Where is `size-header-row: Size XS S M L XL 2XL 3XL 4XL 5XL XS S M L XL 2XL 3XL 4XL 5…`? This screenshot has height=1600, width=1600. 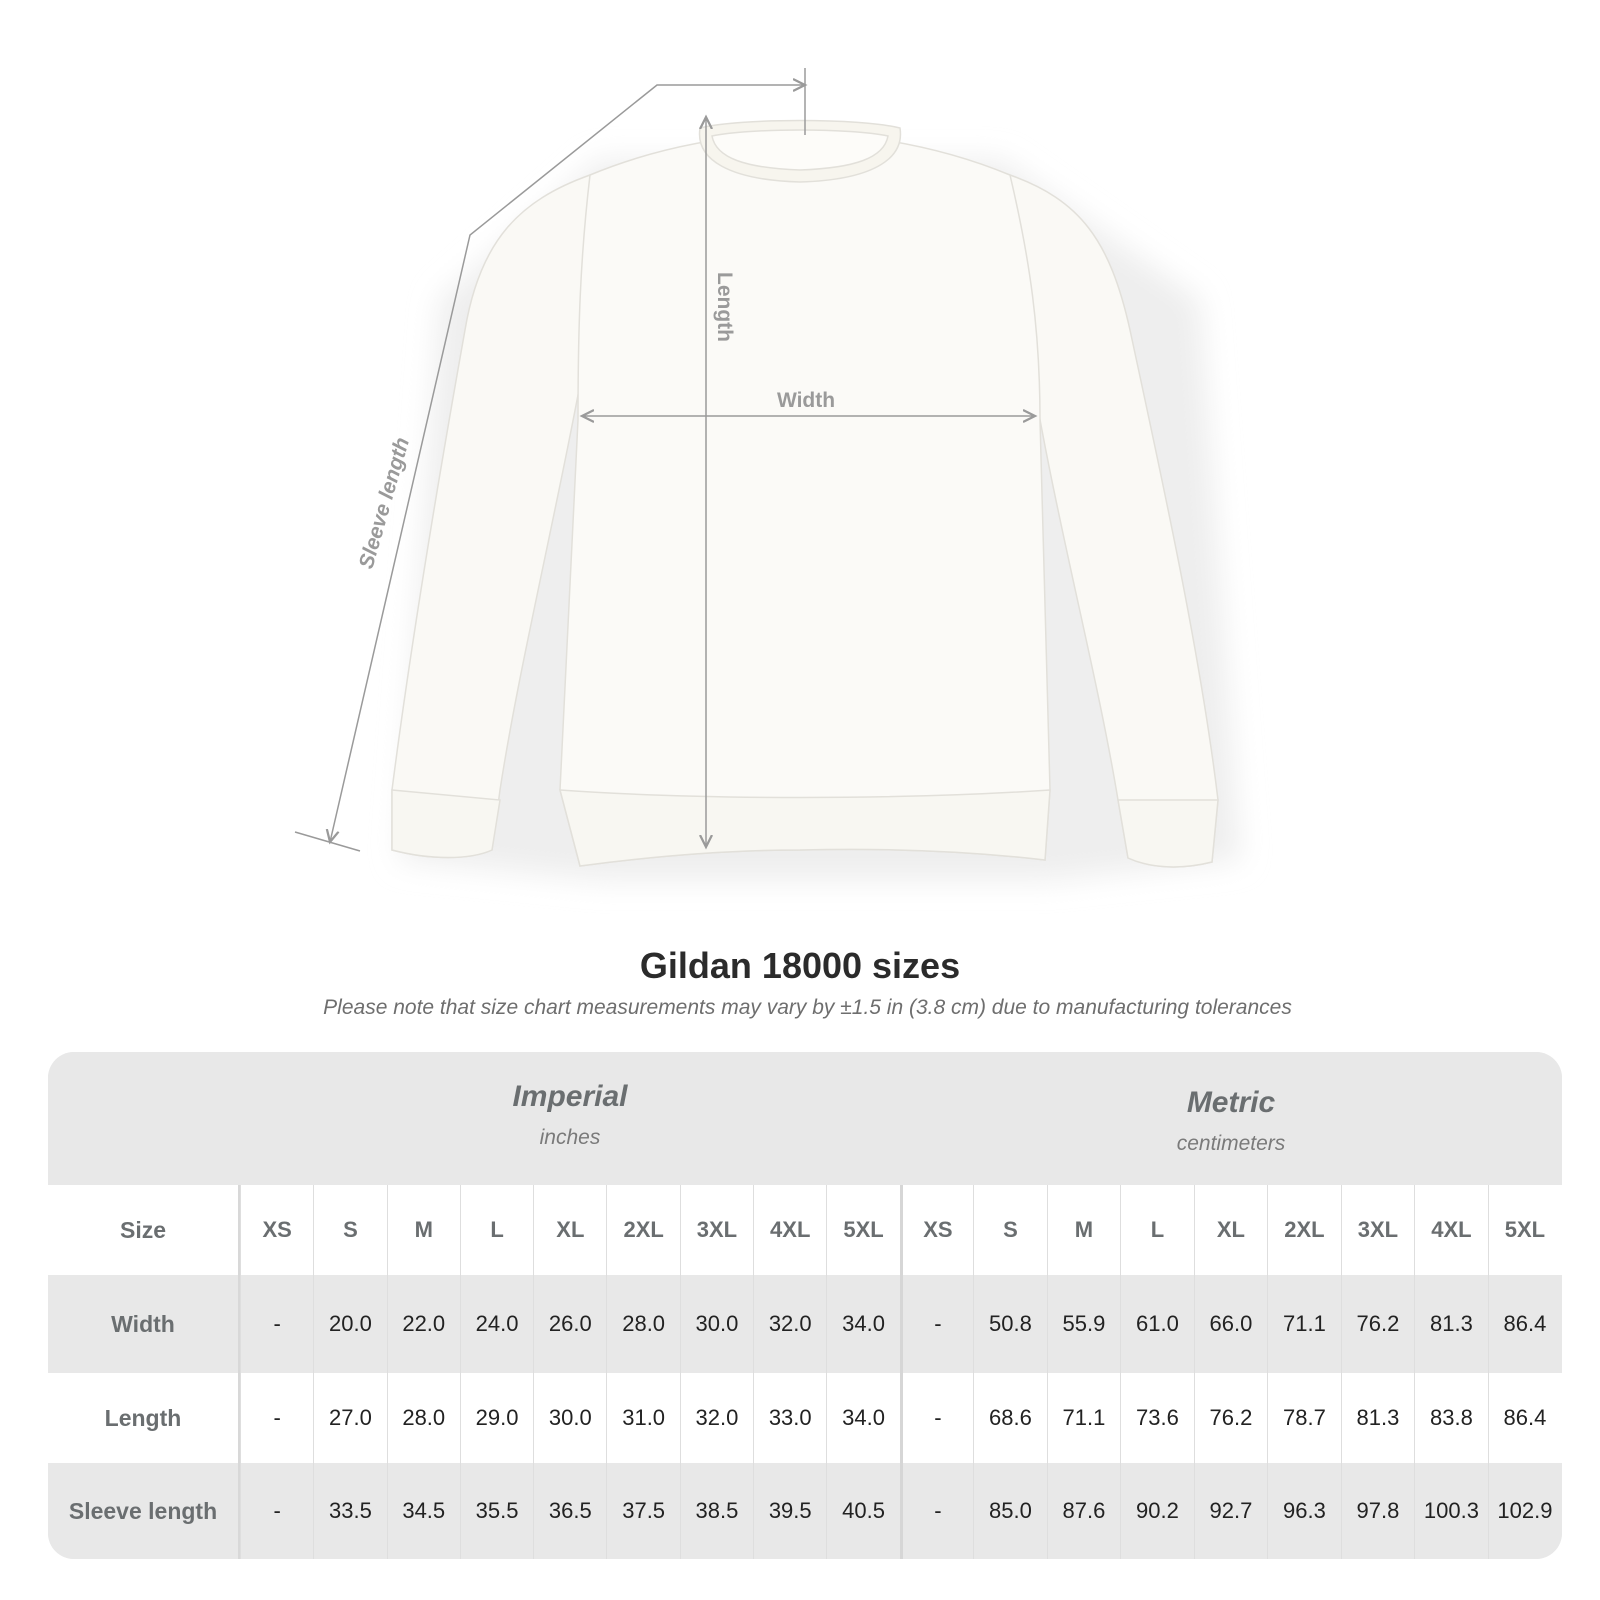 size-header-row: Size XS S M L XL 2XL 3XL 4XL 5XL XS S M L XL 2XL 3XL 4XL 5… is located at coordinates (805, 1230).